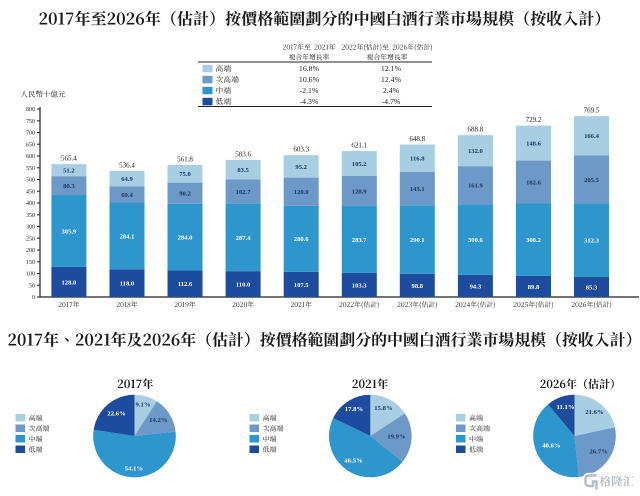 This screenshot has width=640, height=496. What do you see at coordinates (534, 240) in the screenshot?
I see `svg-text: 308.2` at bounding box center [534, 240].